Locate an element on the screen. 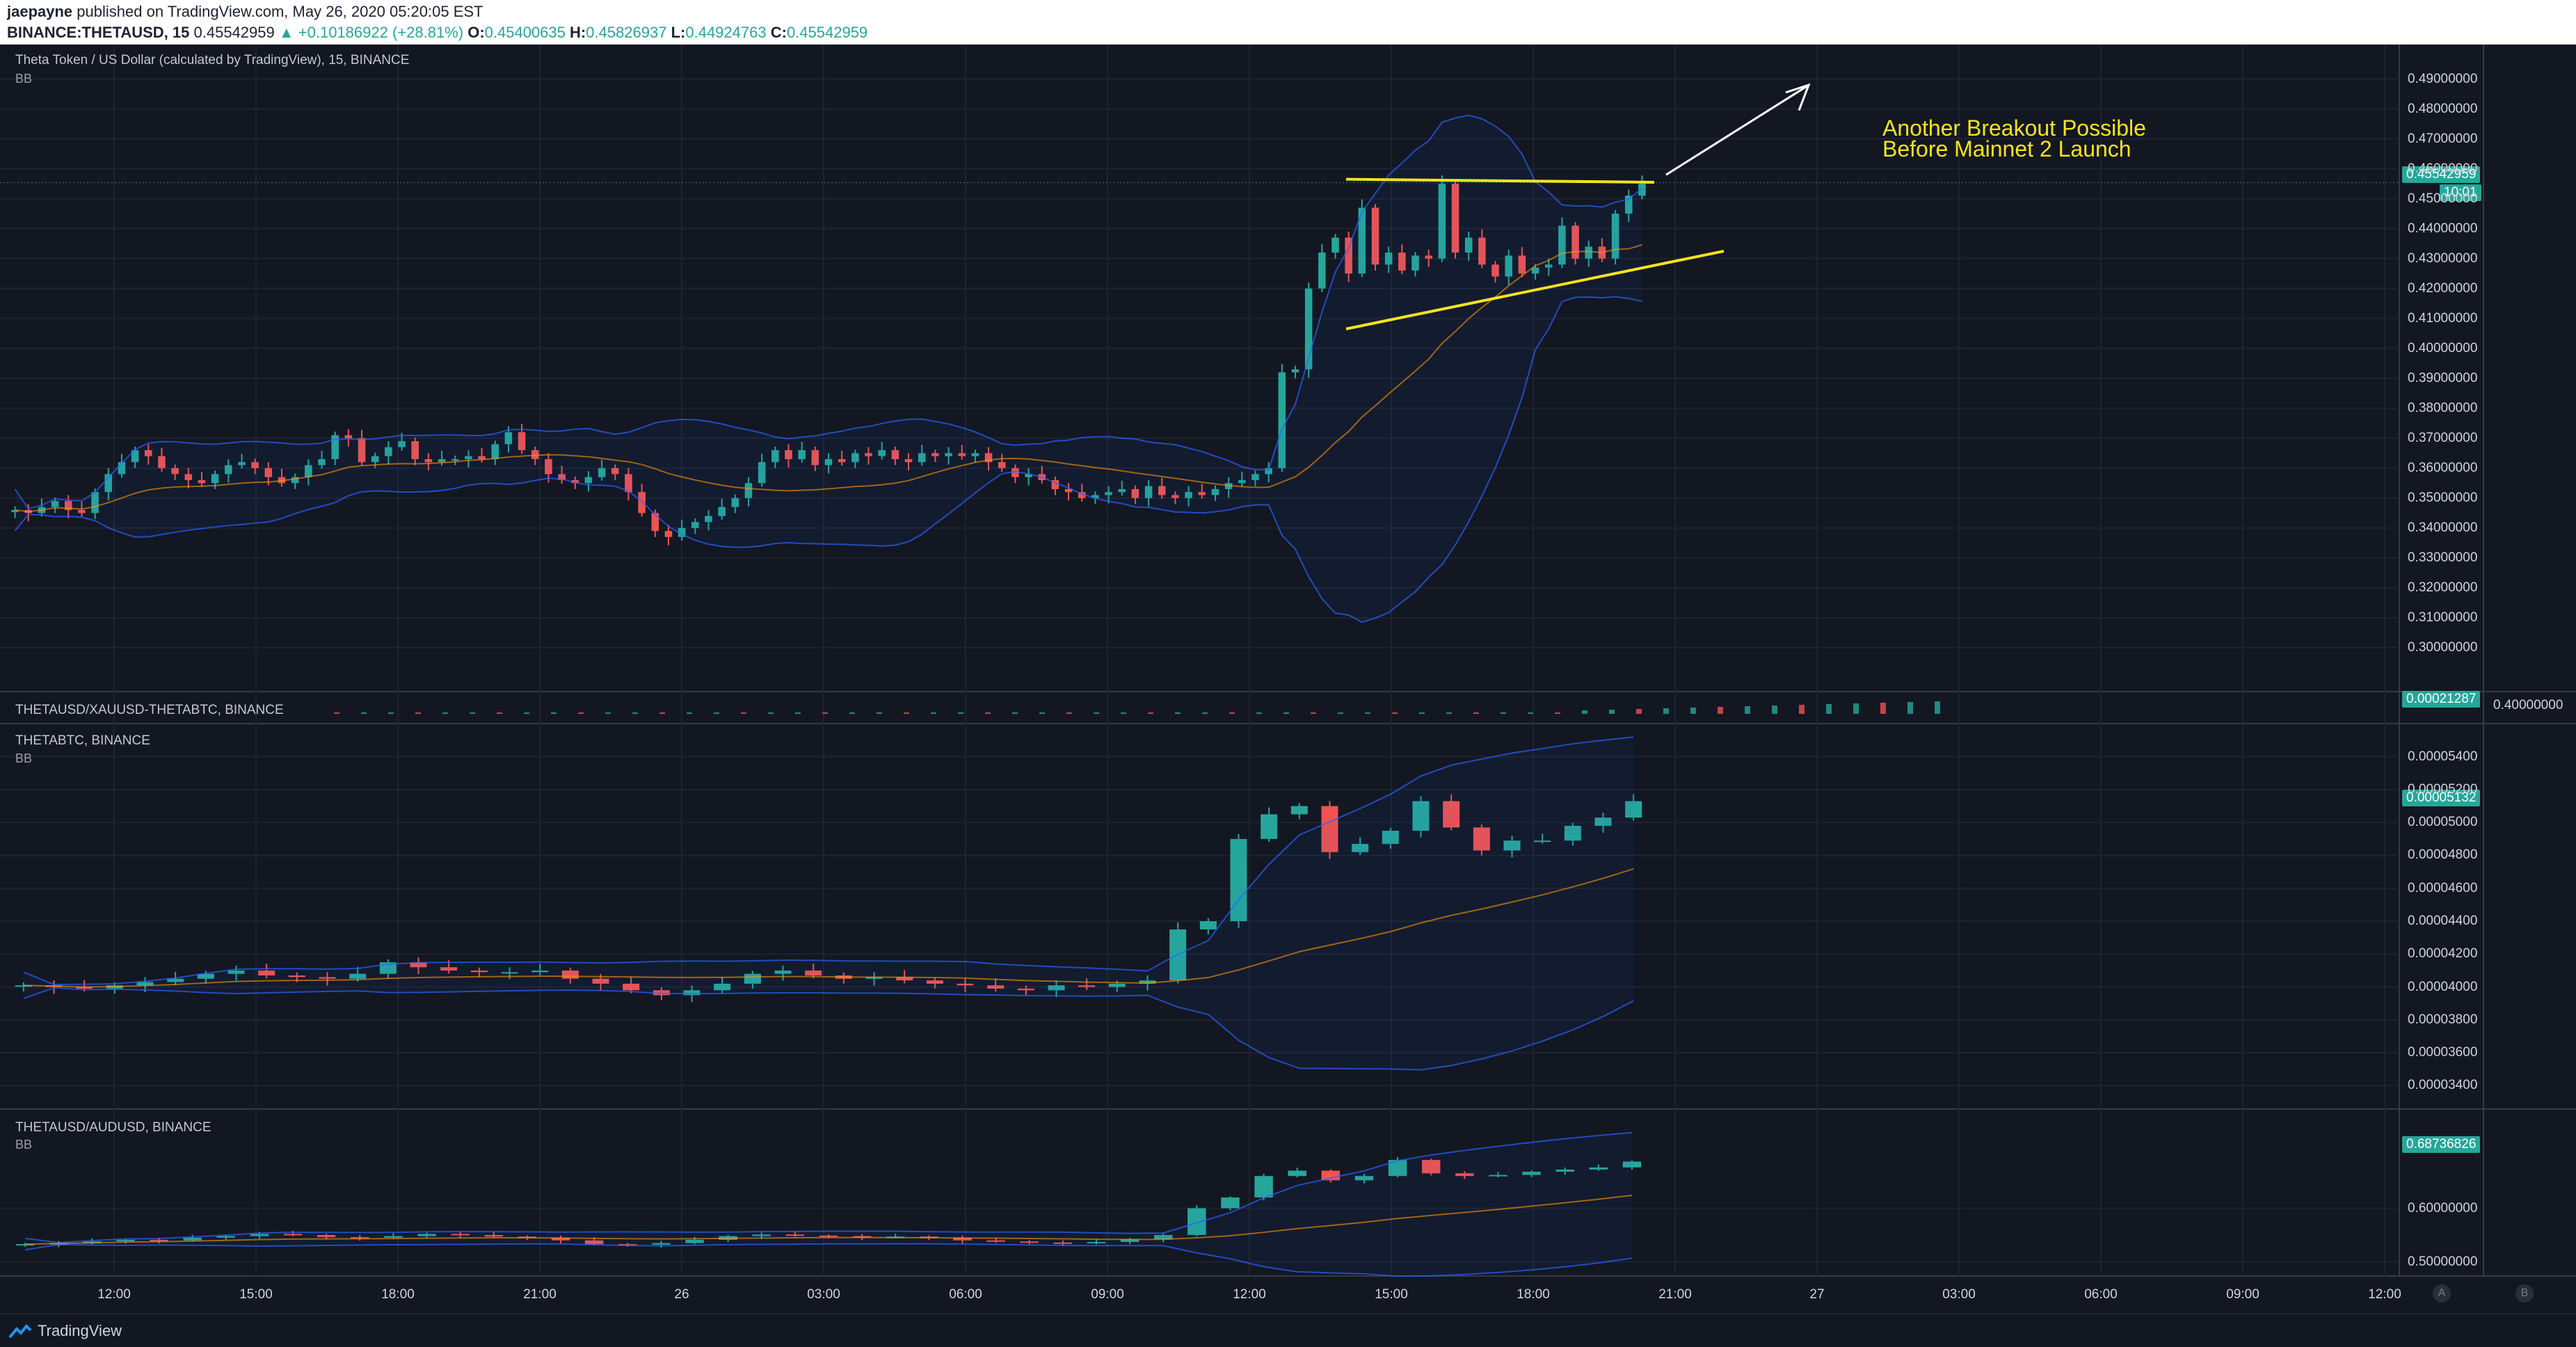 The width and height of the screenshot is (2576, 1347). footer-brand: TradingView is located at coordinates (80, 1330).